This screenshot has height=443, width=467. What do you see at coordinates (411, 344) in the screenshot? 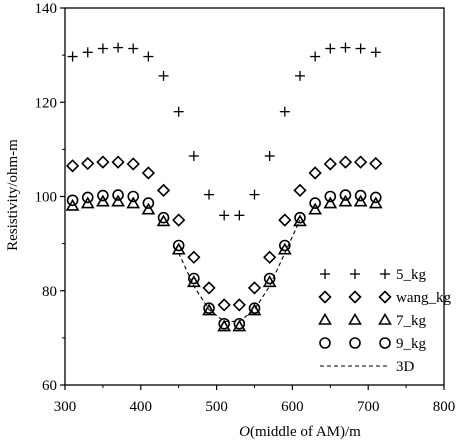
I see `legend-label-9_kg: 9_kg` at bounding box center [411, 344].